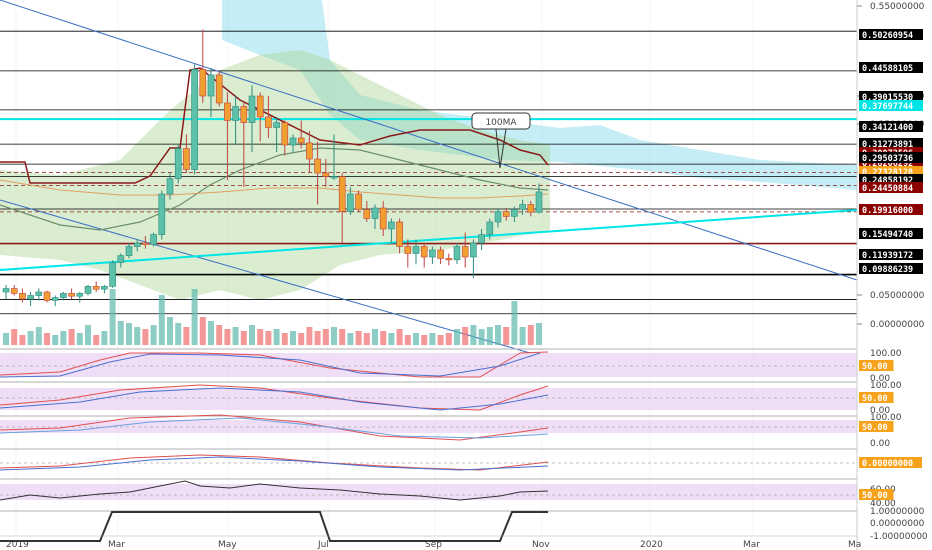 The width and height of the screenshot is (932, 550). I want to click on price-badge-text: 0.15494740, so click(887, 235).